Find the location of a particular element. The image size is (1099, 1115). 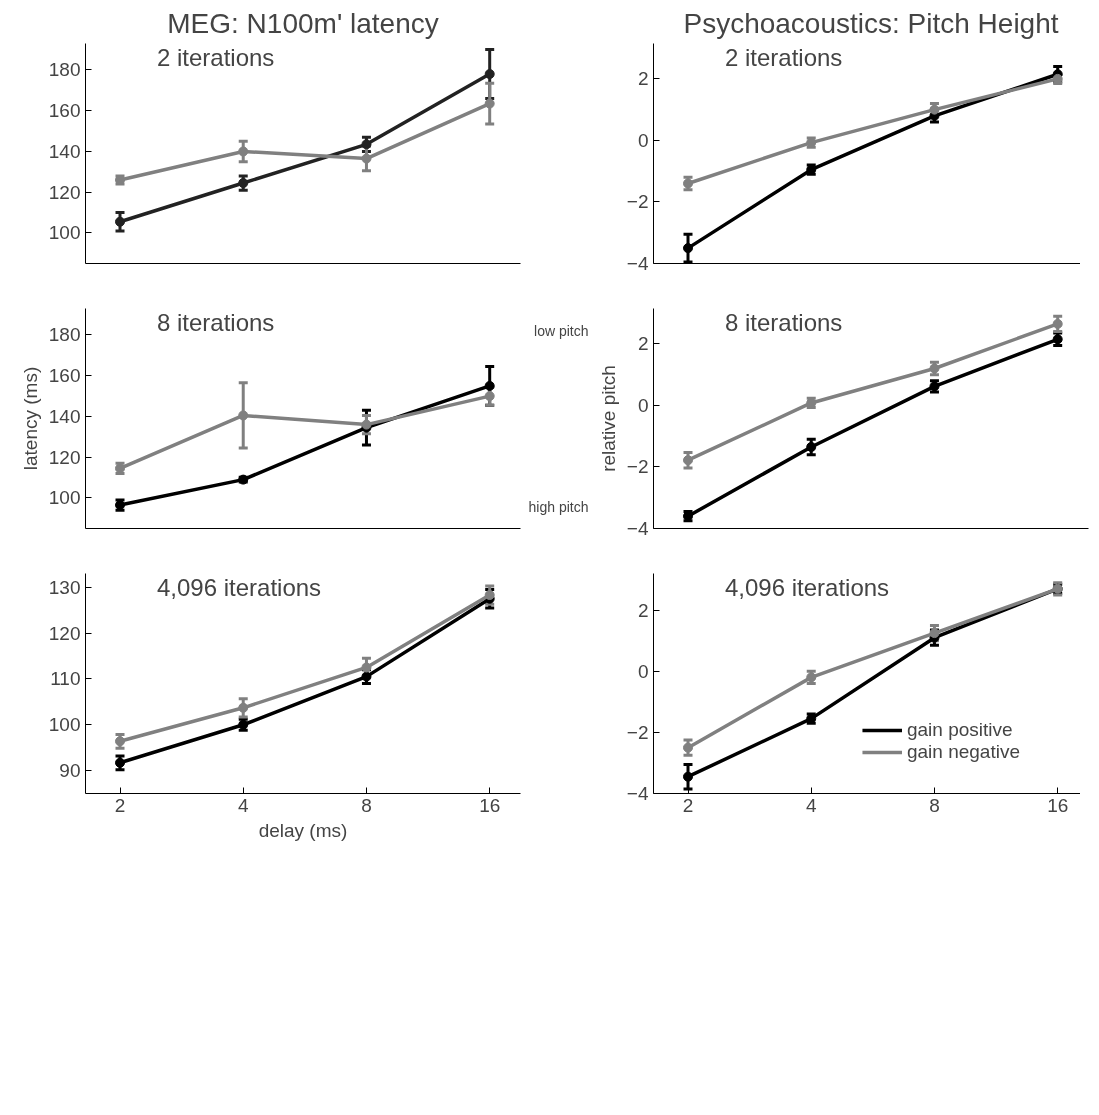

y-tick-label: 130 is located at coordinates (64, 587).